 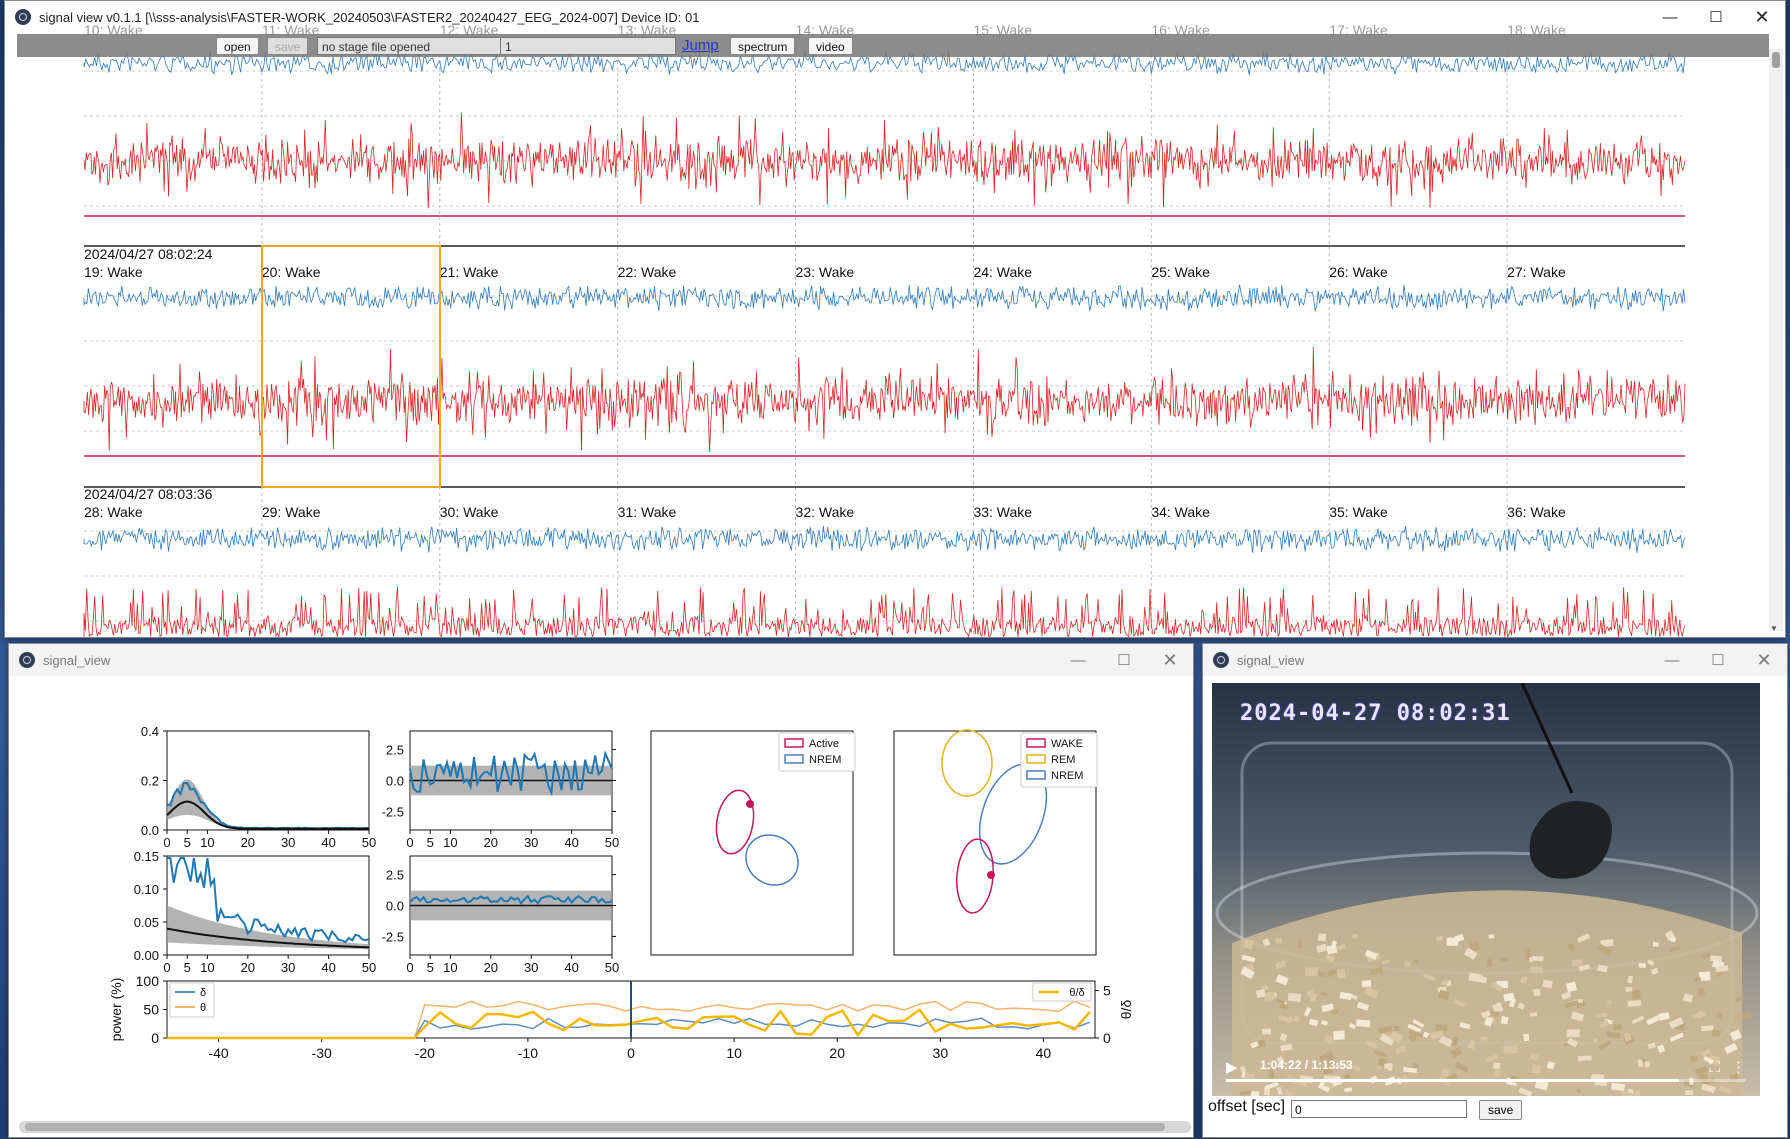 What do you see at coordinates (410, 46) in the screenshot?
I see `stage-file-field: no stage file opened` at bounding box center [410, 46].